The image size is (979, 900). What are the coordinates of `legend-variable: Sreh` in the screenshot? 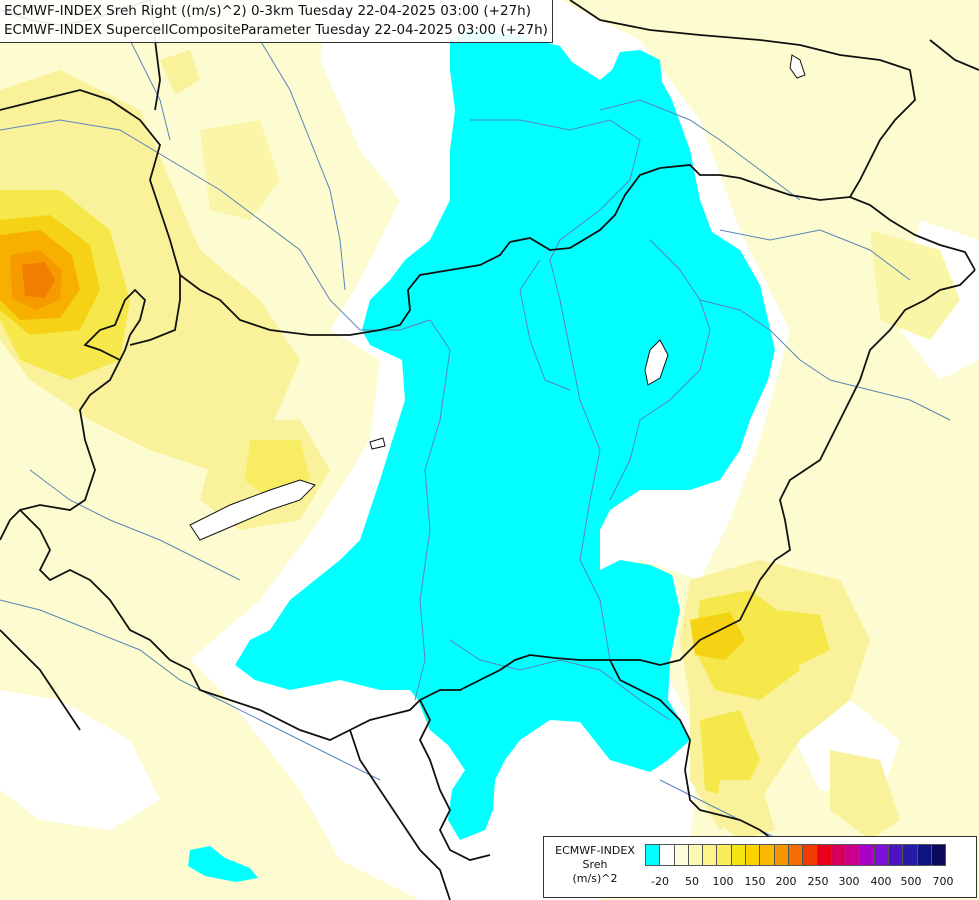 It's located at (595, 864).